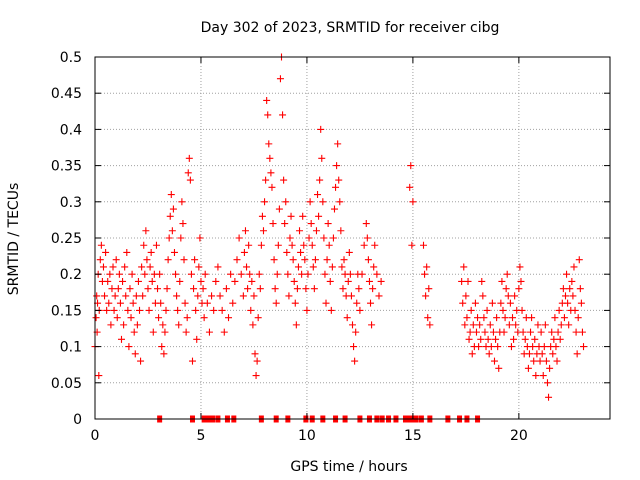  Describe the element at coordinates (66, 94) in the screenshot. I see `y-tick-label: 0.45` at that location.